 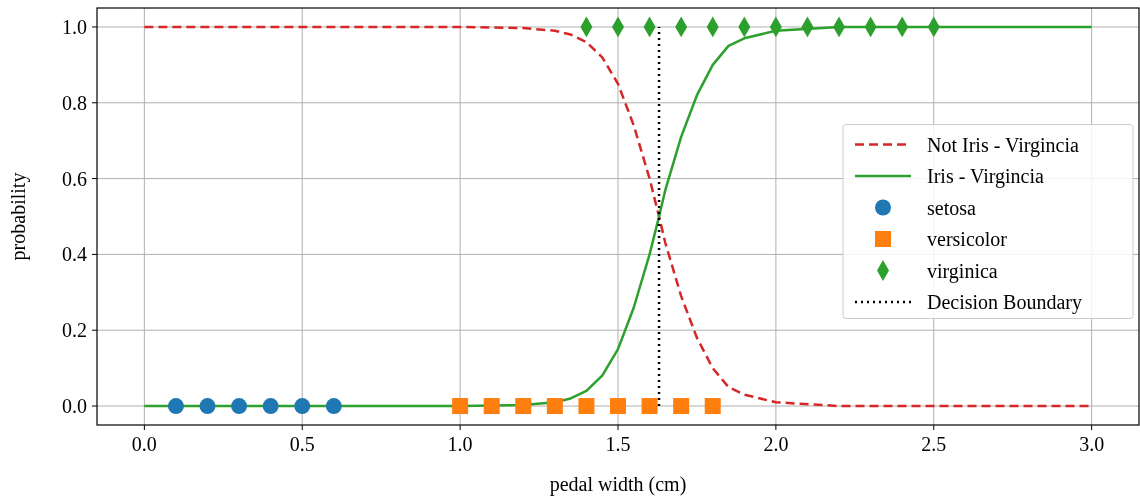 I want to click on legend-label: virginica, so click(x=962, y=271).